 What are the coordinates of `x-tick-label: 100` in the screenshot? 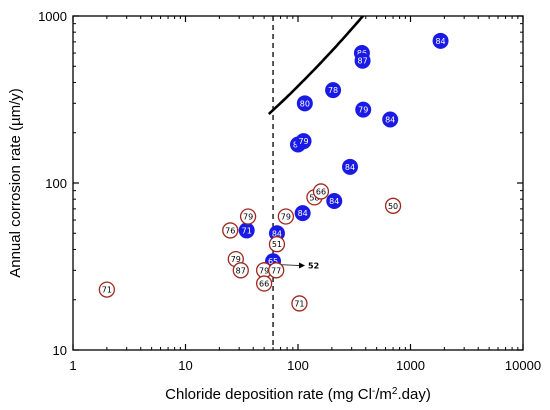 It's located at (298, 365).